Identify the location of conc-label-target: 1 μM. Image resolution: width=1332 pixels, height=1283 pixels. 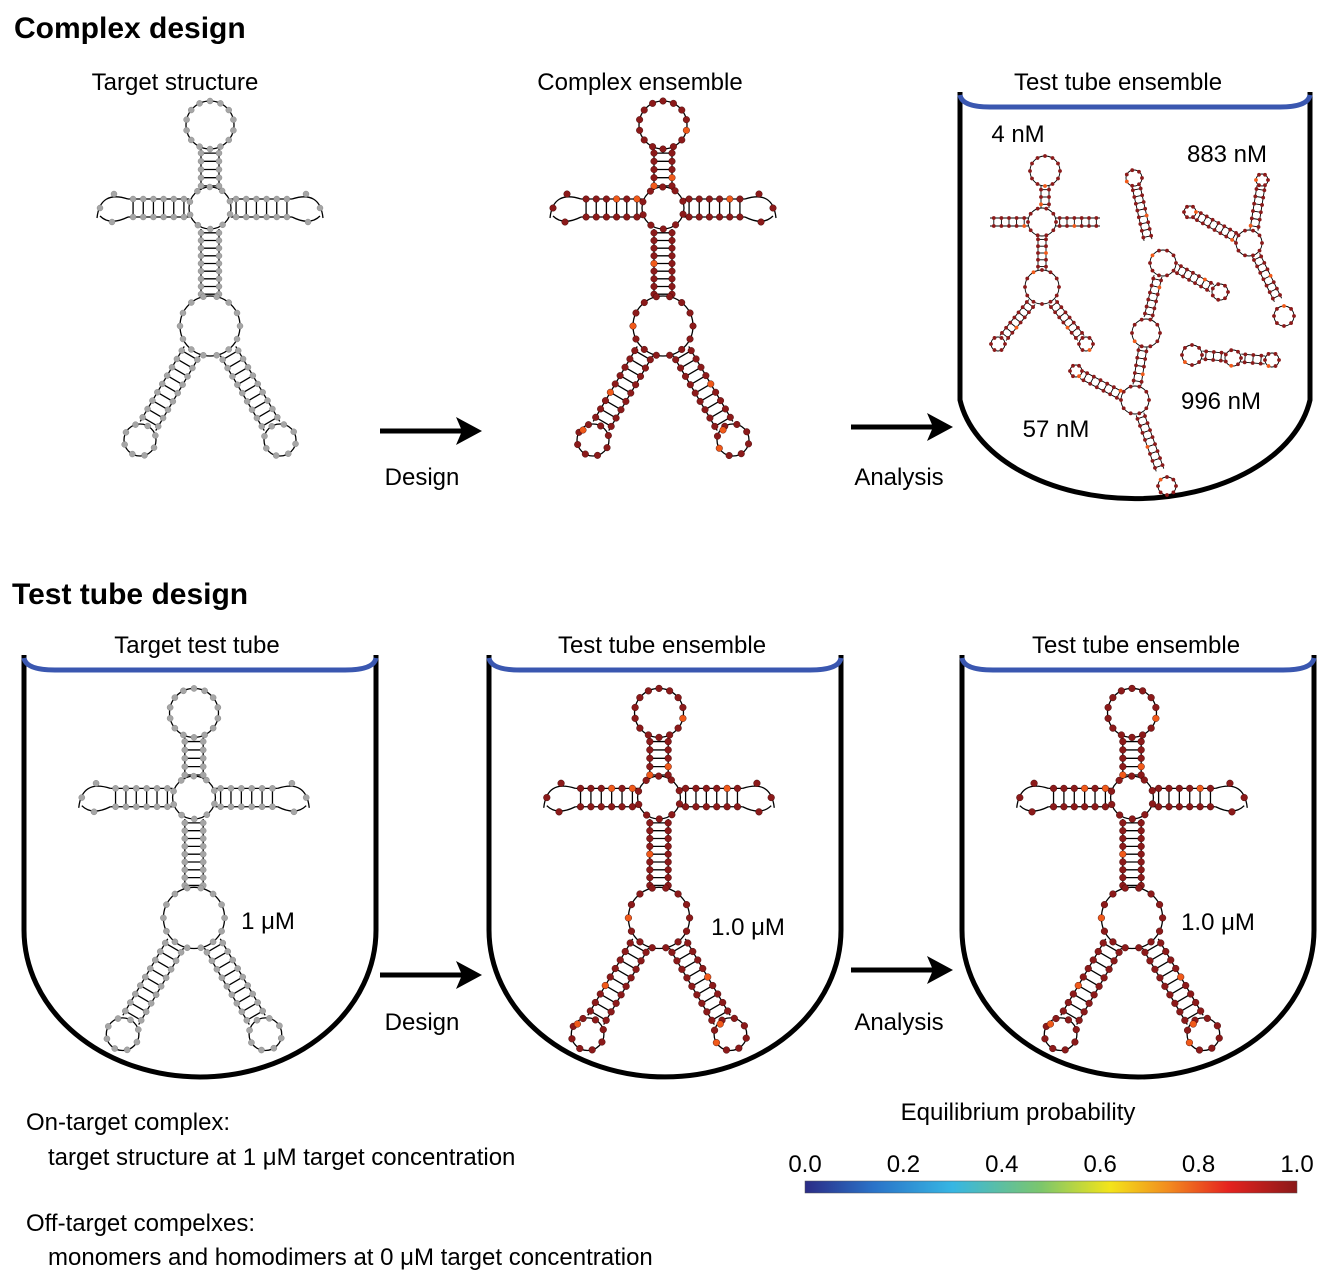
(268, 921).